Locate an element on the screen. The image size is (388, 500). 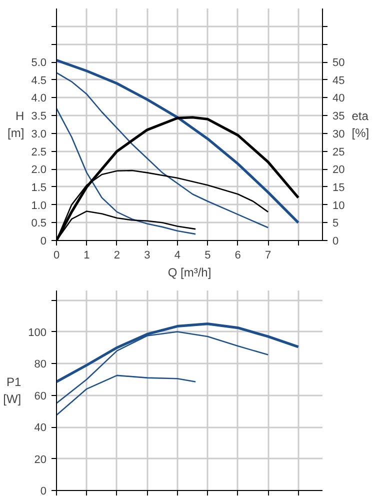
y2-tick-label: 35 is located at coordinates (338, 116).